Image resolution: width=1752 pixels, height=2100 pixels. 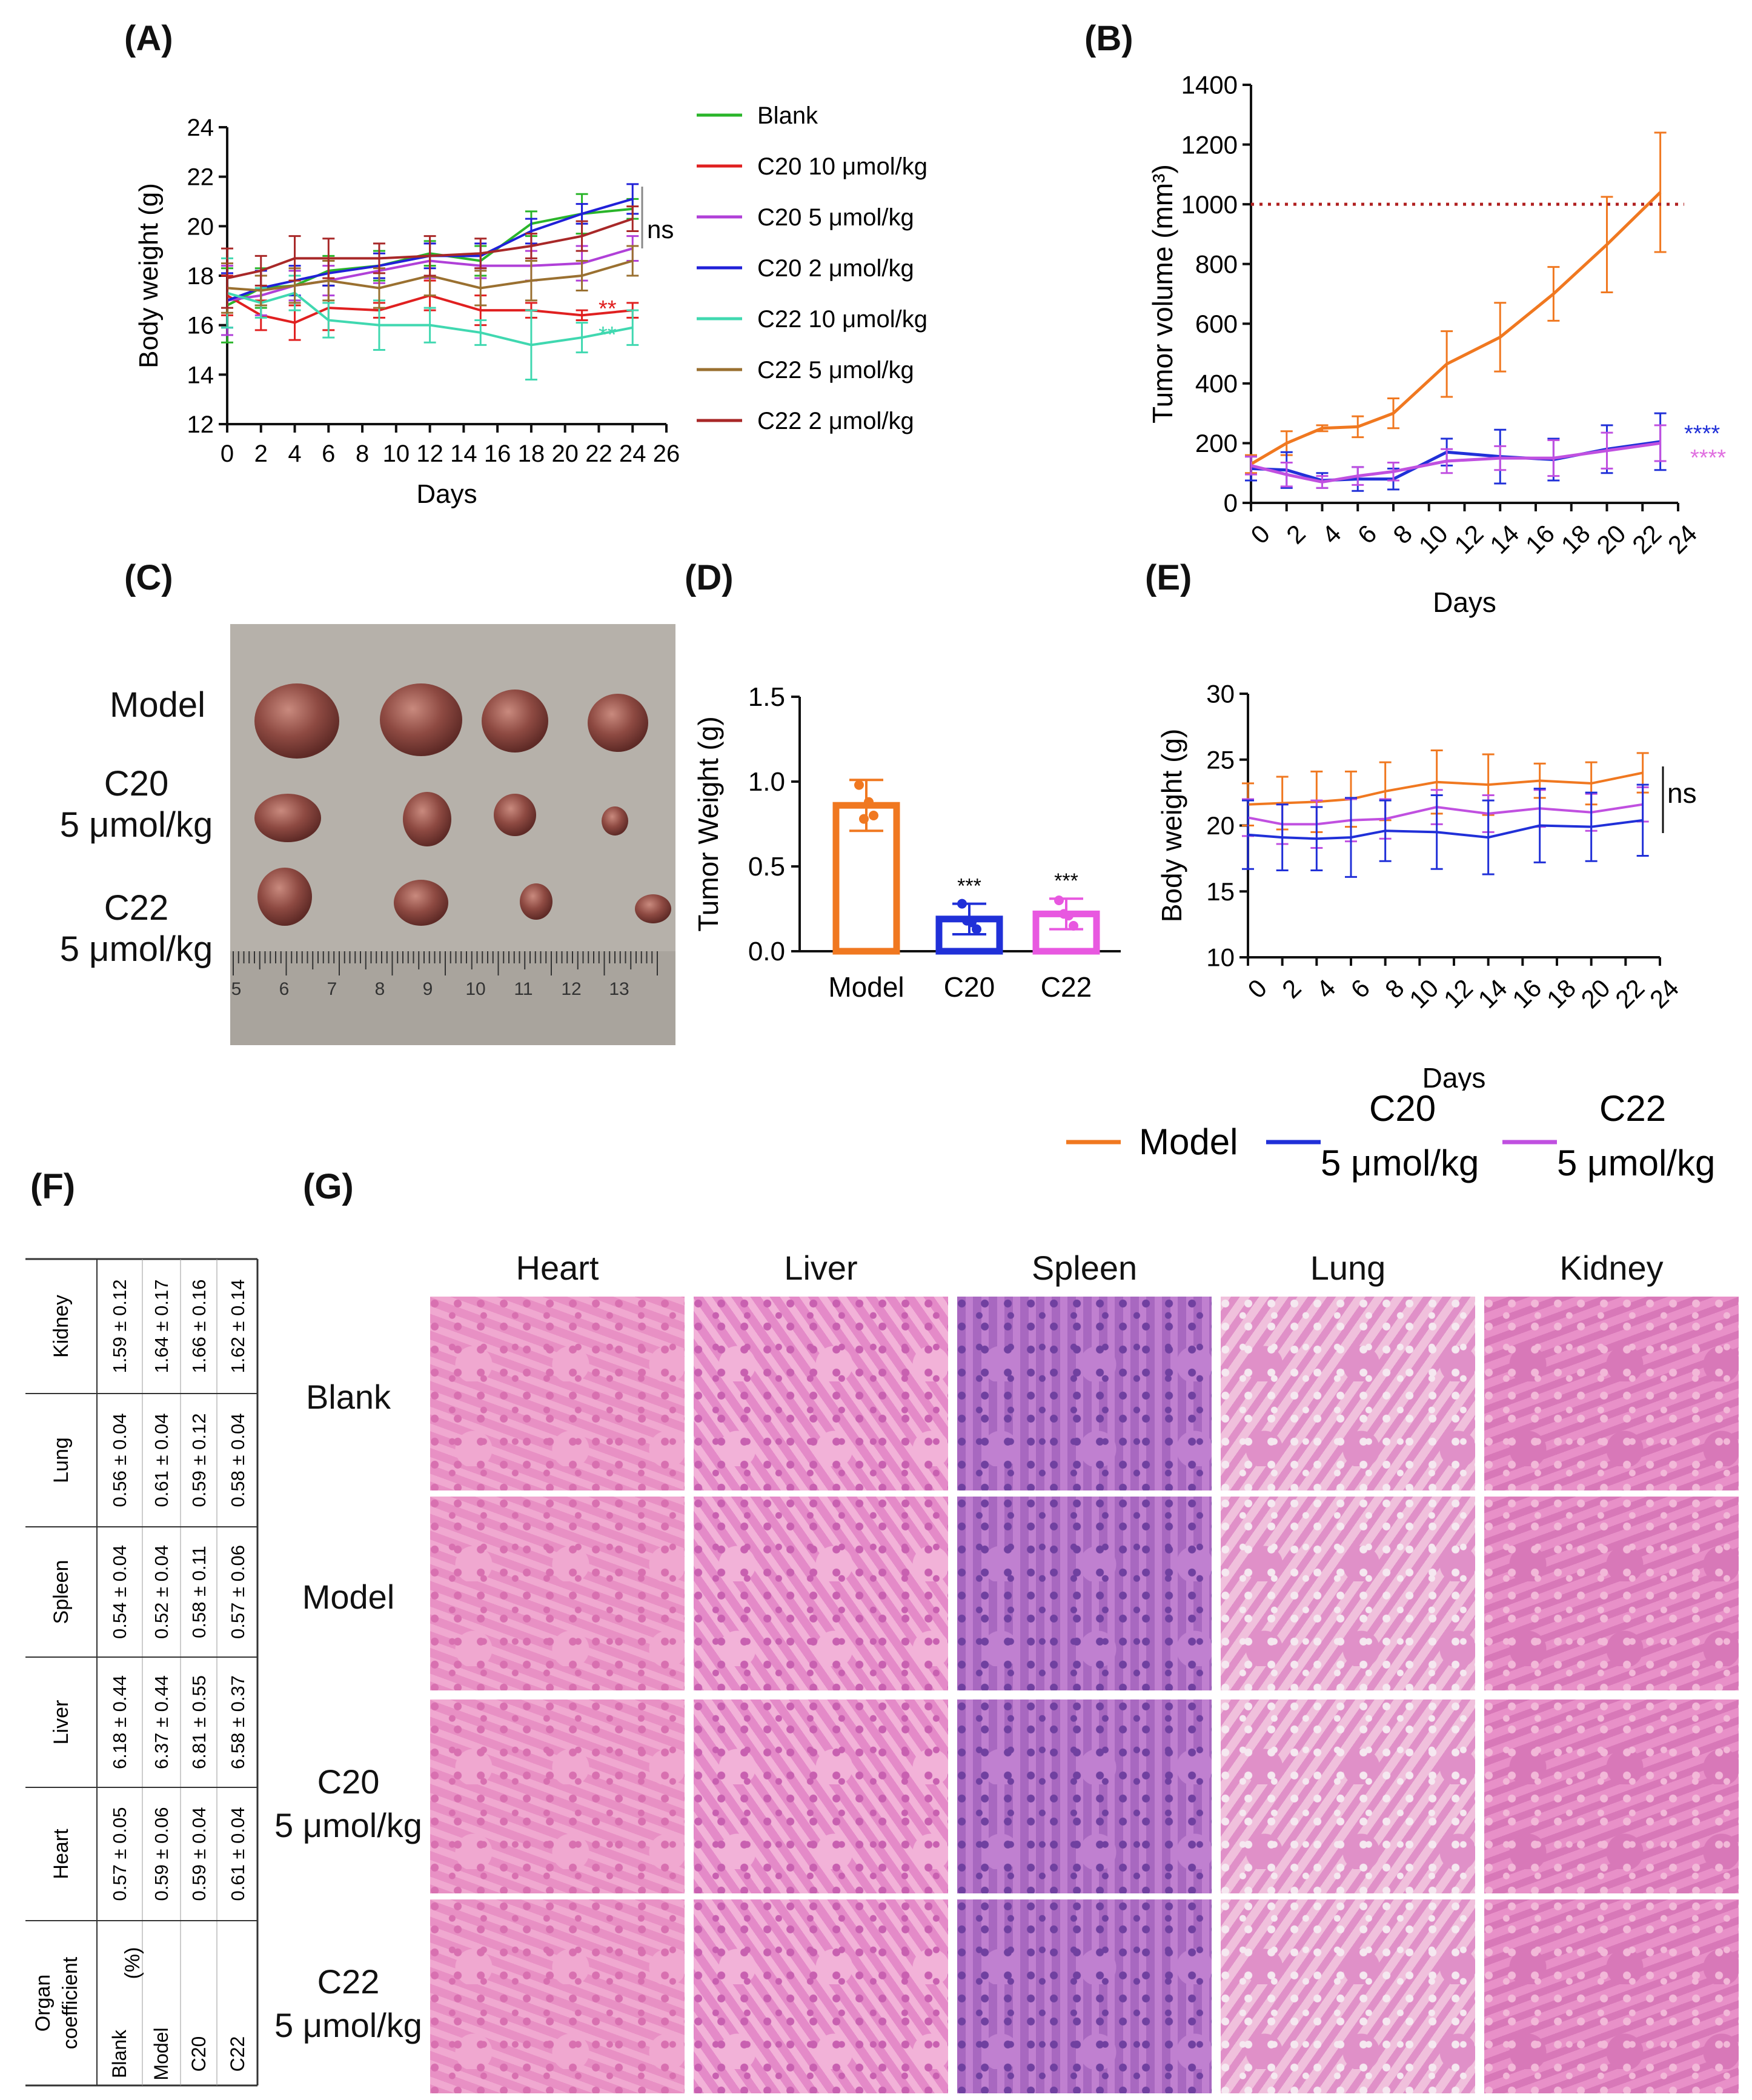 What do you see at coordinates (1504, 539) in the screenshot?
I see `x-tick-label: 14` at bounding box center [1504, 539].